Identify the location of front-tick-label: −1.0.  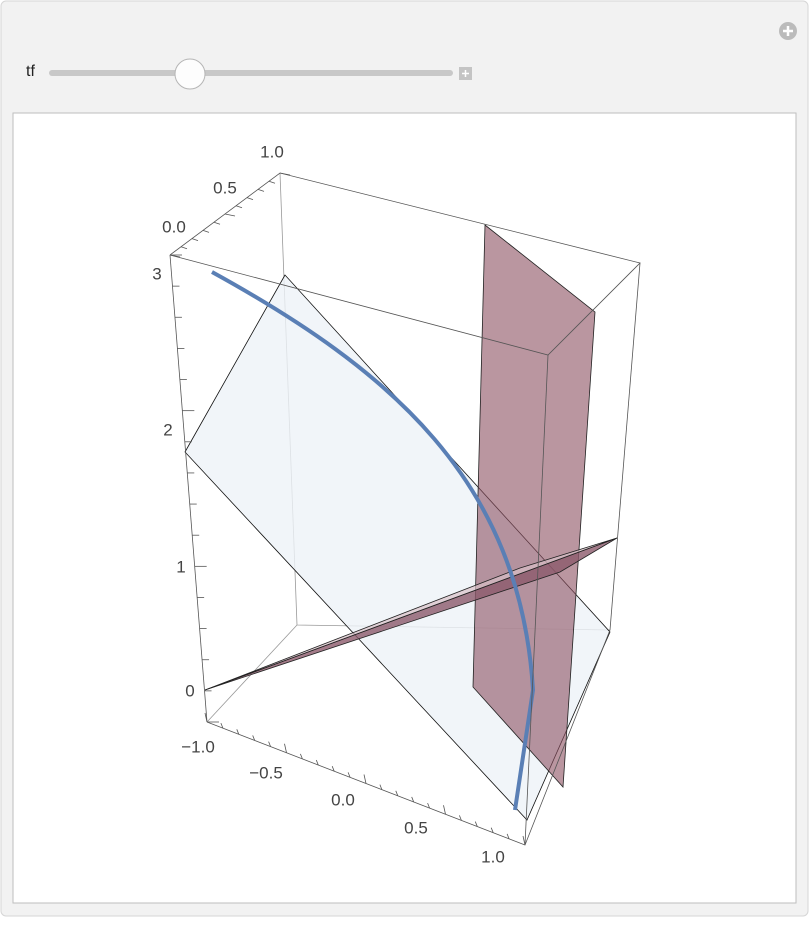
(198, 746).